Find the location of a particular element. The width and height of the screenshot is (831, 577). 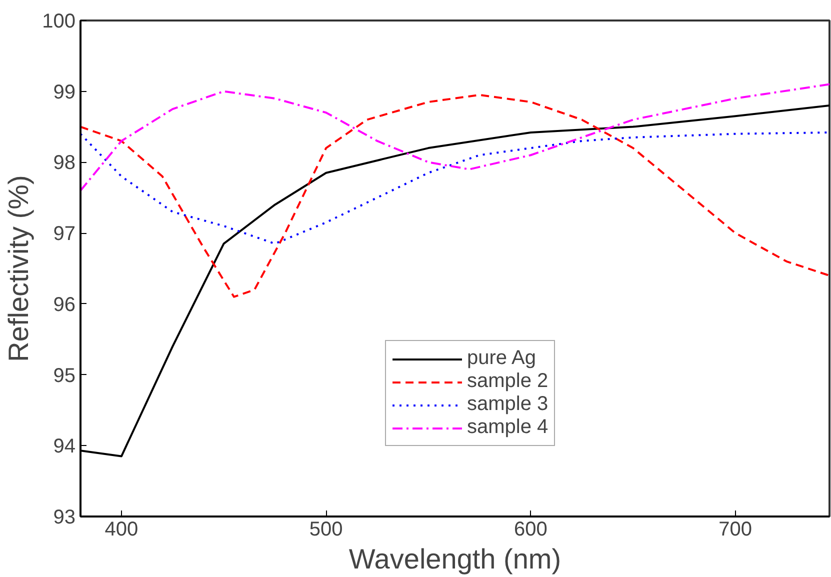

y-axis-title: Reflectivity (%) is located at coordinates (18, 268).